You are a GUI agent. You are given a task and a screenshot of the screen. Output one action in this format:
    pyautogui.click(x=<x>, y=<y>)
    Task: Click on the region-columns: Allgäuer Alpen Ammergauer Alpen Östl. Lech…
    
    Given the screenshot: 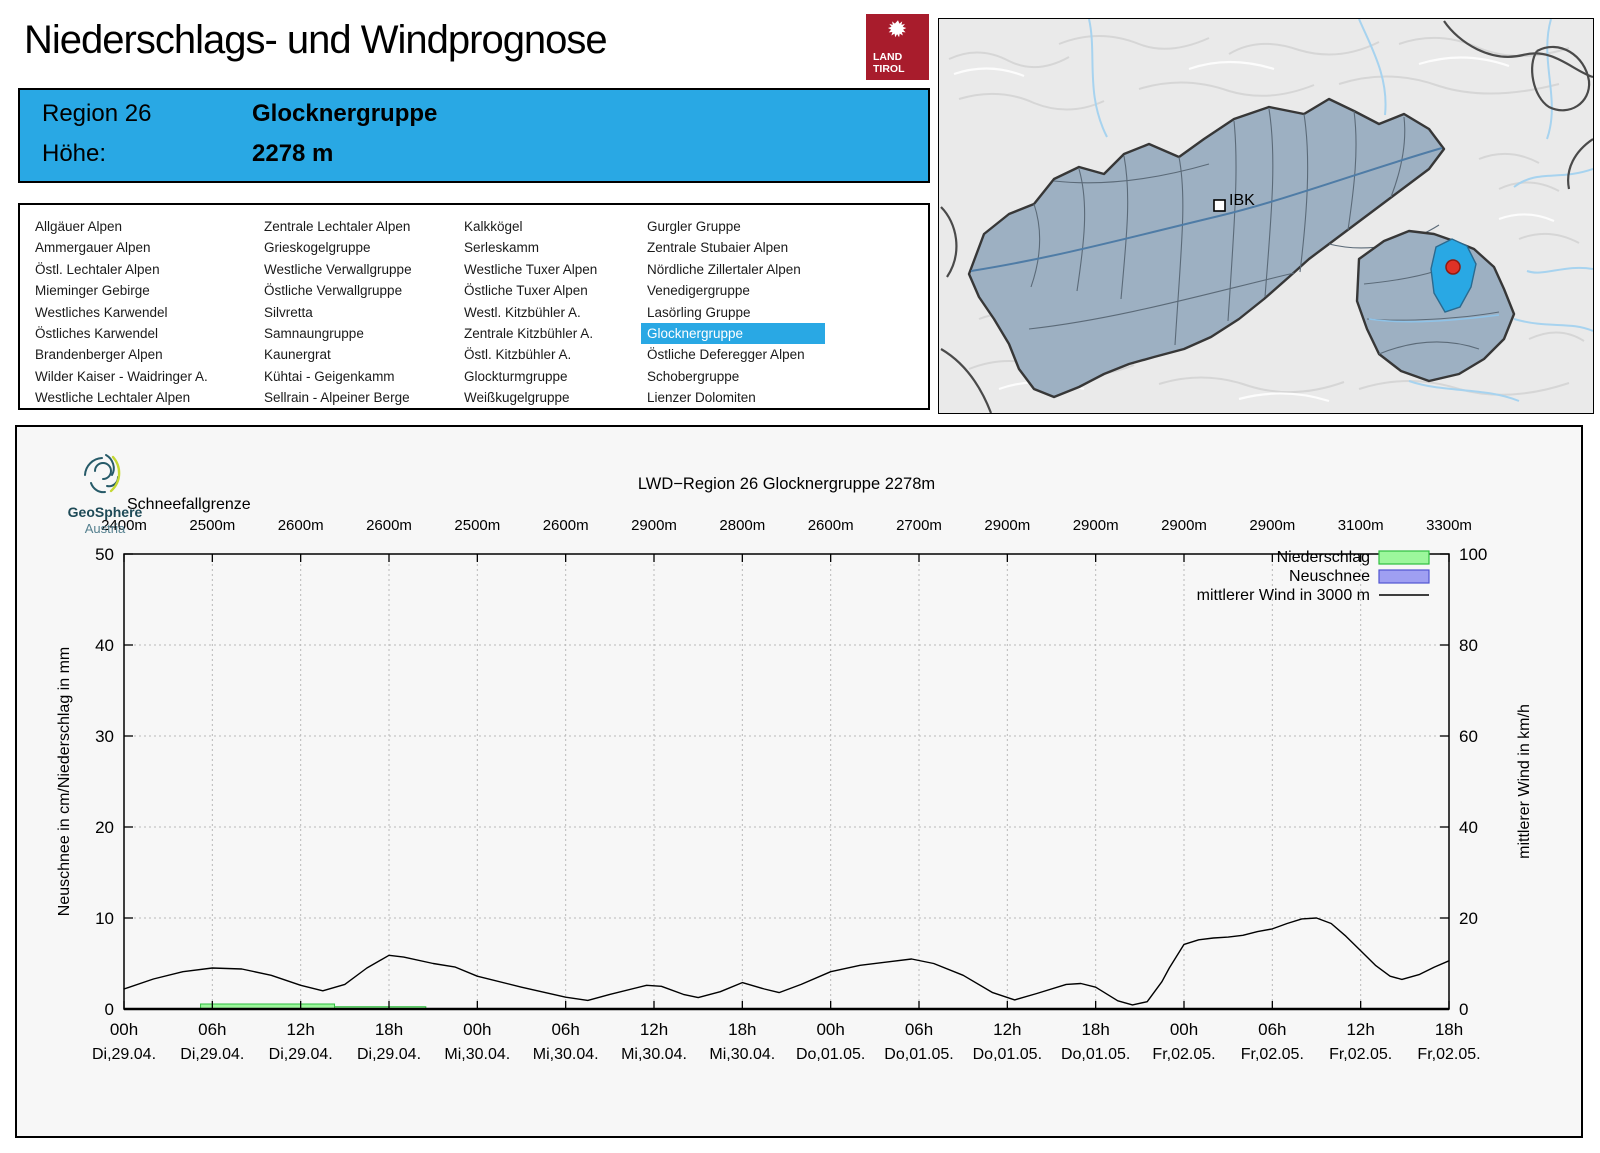 What is the action you would take?
    pyautogui.click(x=479, y=310)
    